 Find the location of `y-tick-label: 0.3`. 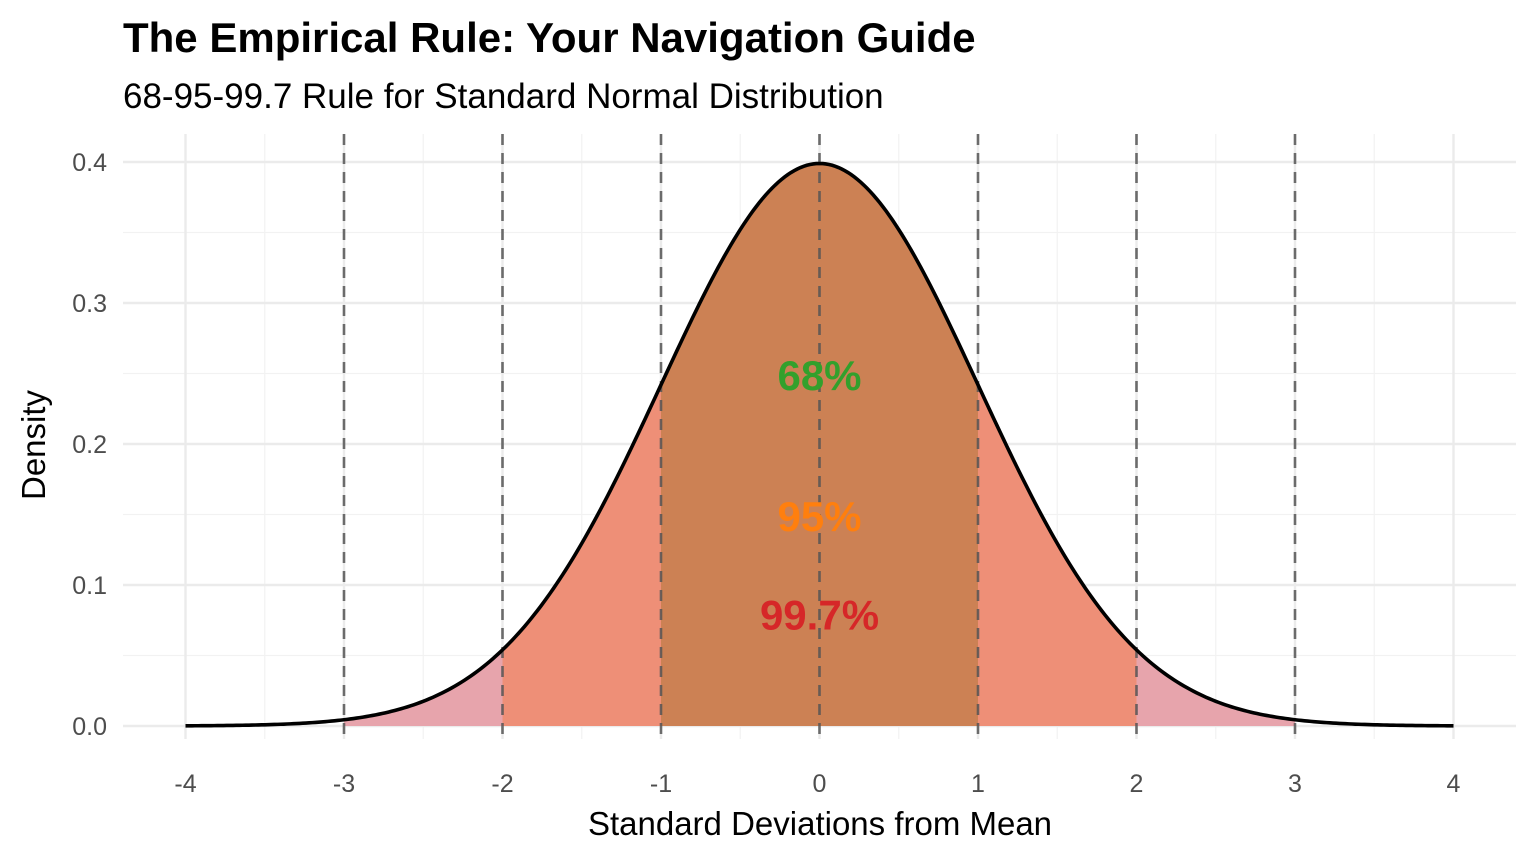

y-tick-label: 0.3 is located at coordinates (89, 304).